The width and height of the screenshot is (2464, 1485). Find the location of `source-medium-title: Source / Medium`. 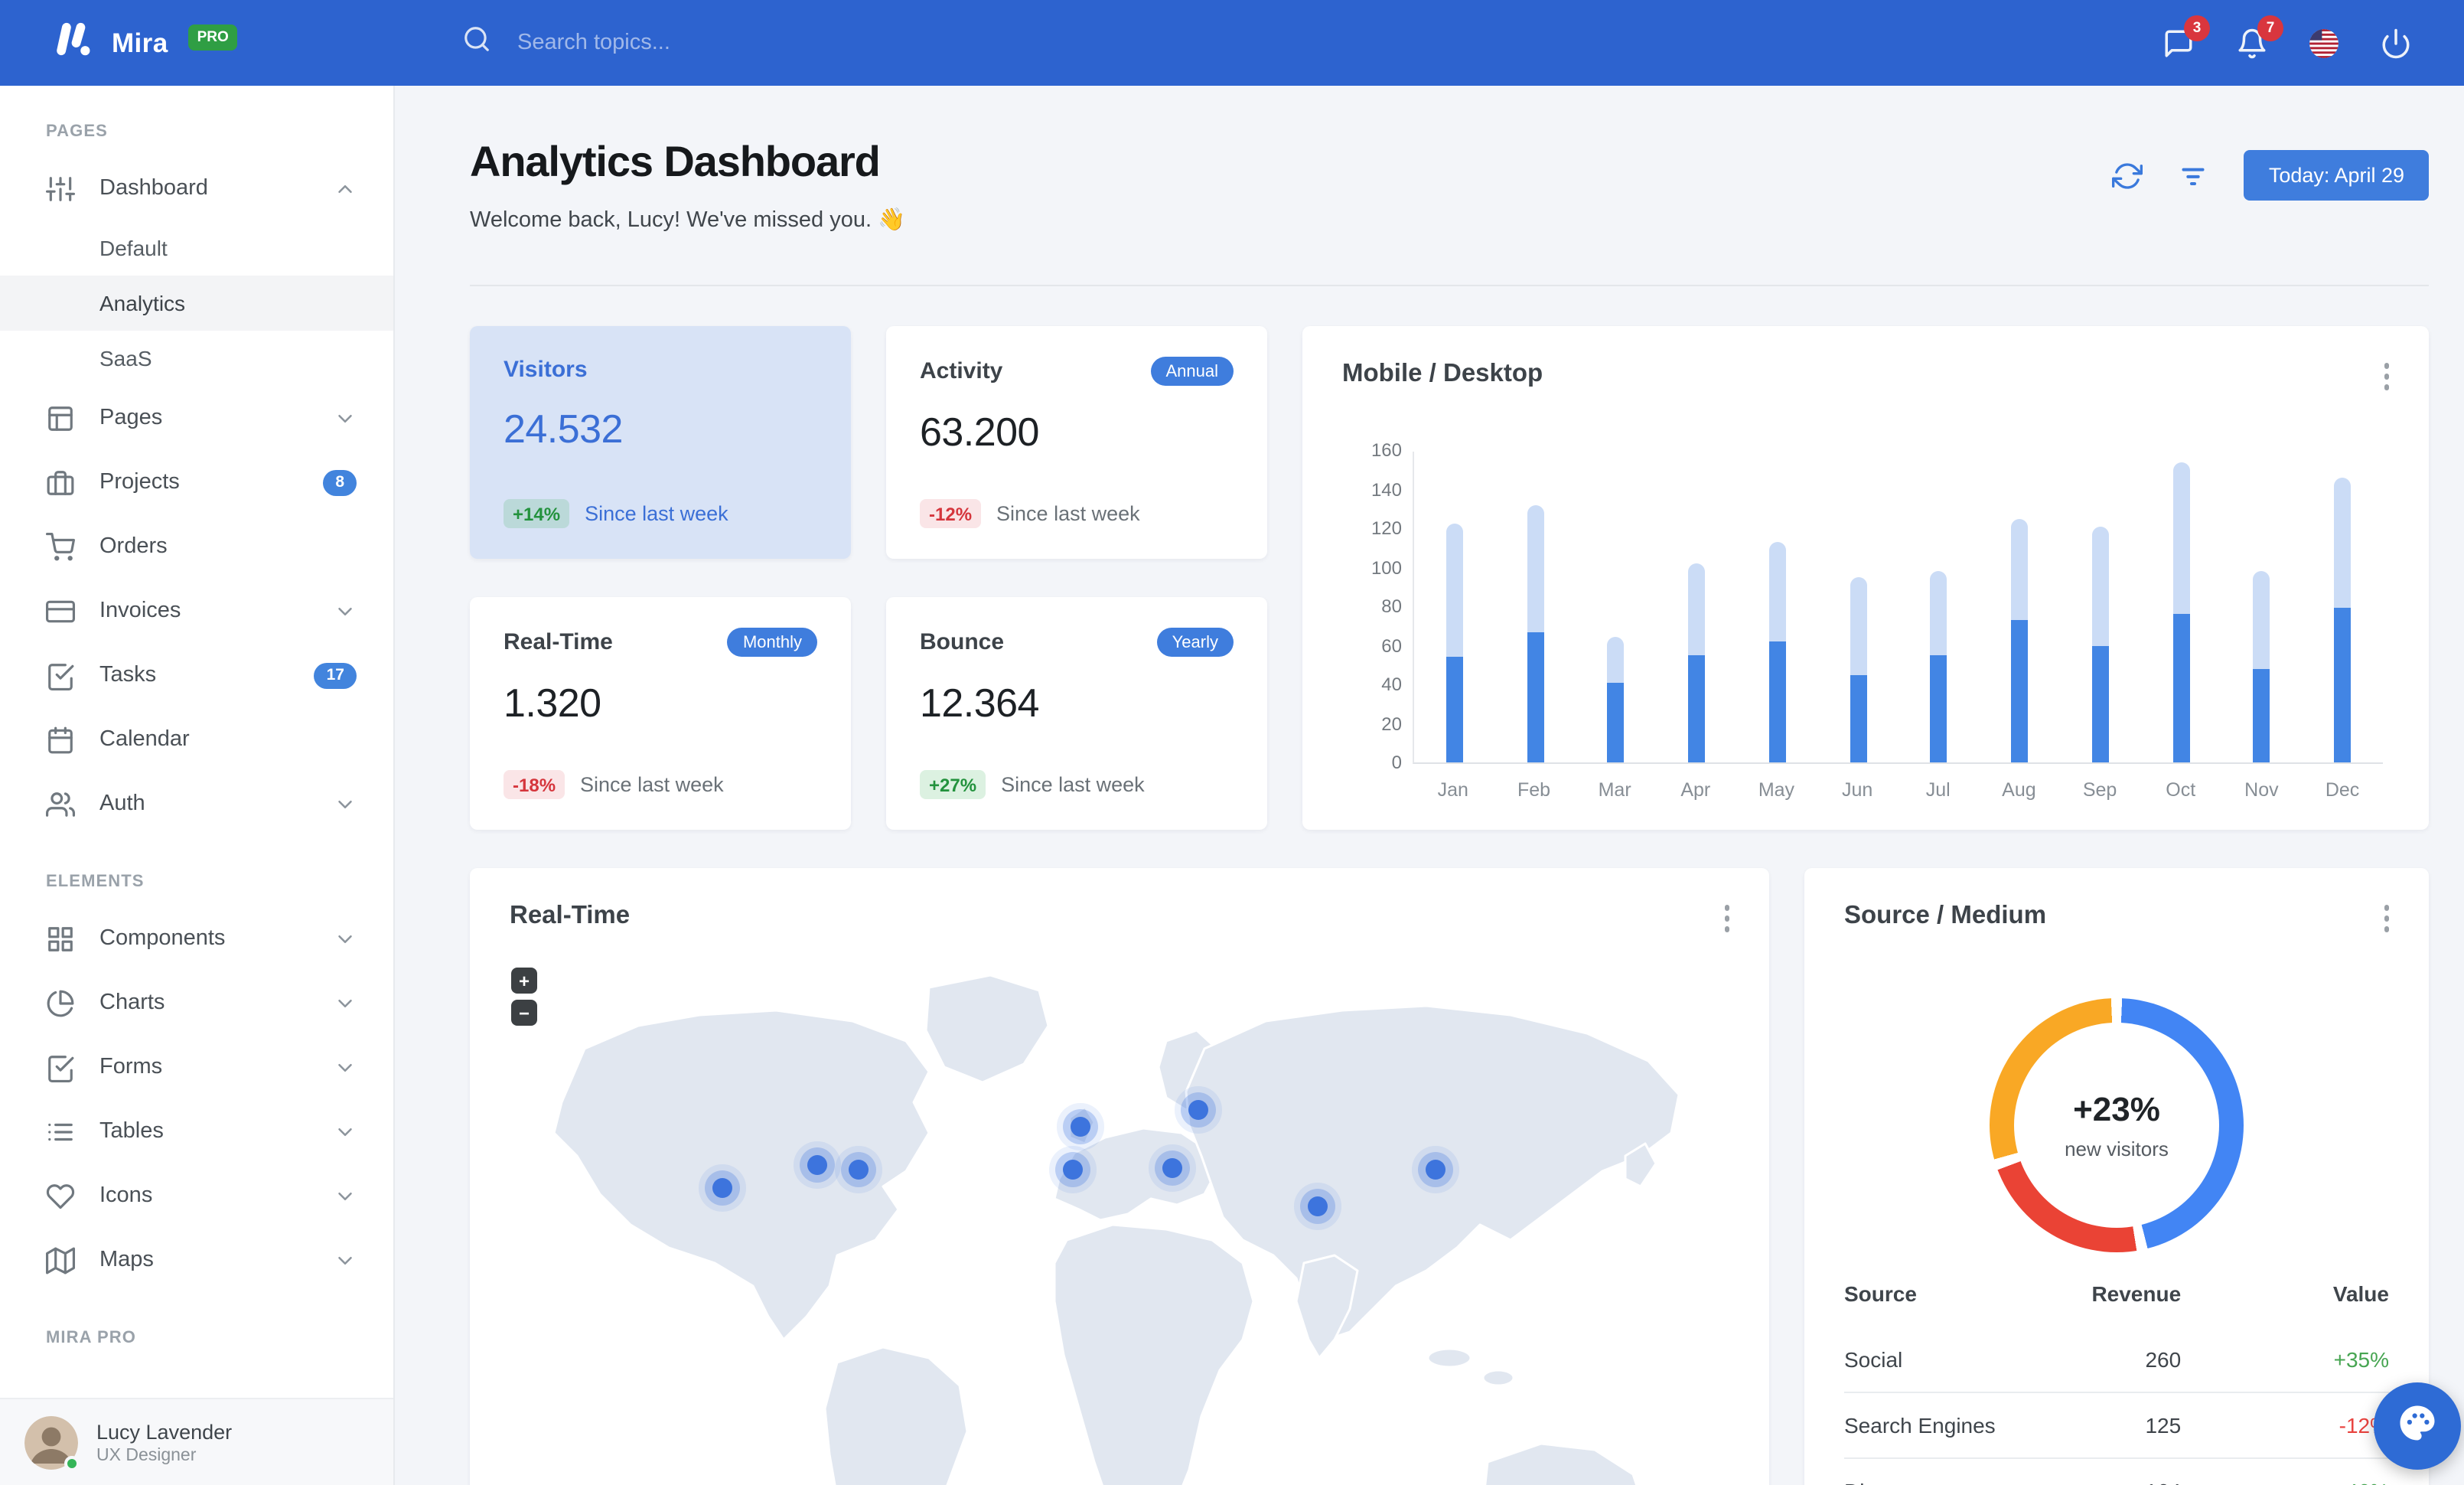

source-medium-title: Source / Medium is located at coordinates (1946, 915).